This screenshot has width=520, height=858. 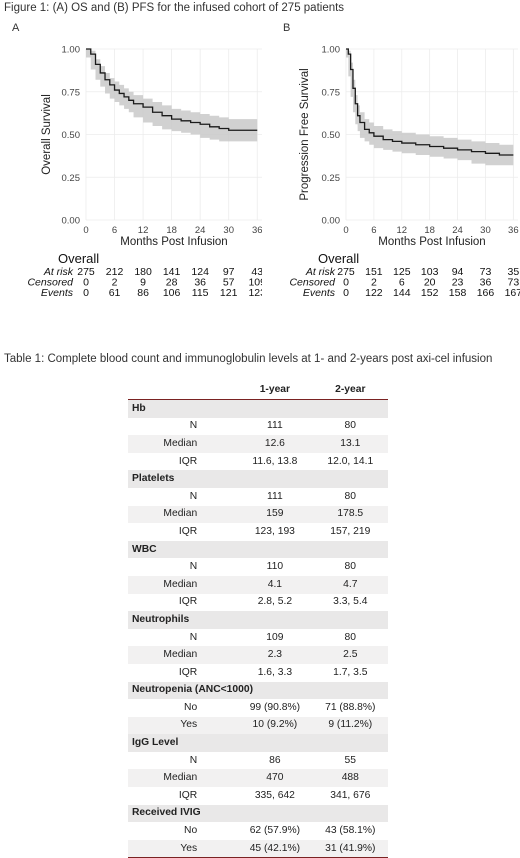 What do you see at coordinates (350, 514) in the screenshot?
I see `cell-2-year: 178.5` at bounding box center [350, 514].